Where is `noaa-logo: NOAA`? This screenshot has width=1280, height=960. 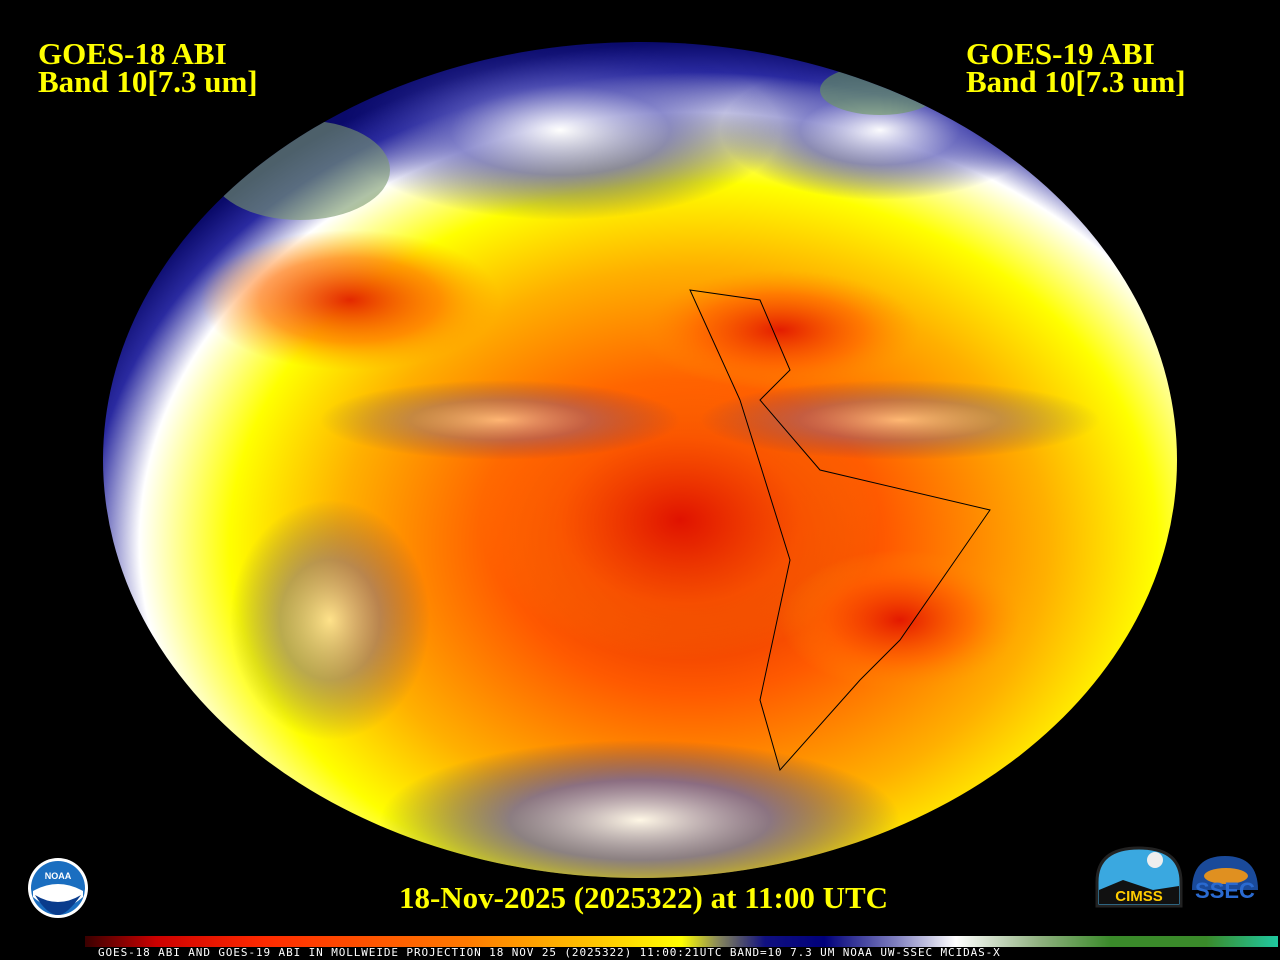
noaa-logo: NOAA is located at coordinates (58, 888).